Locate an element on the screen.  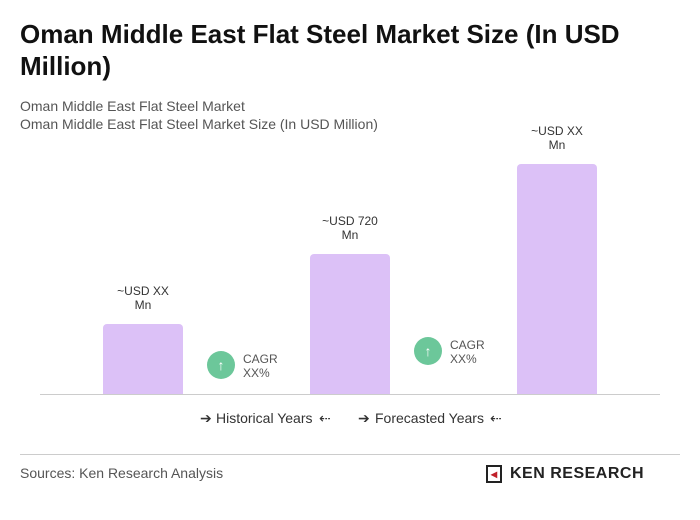
source: Sources: Ken Research Analysis is located at coordinates (122, 473).